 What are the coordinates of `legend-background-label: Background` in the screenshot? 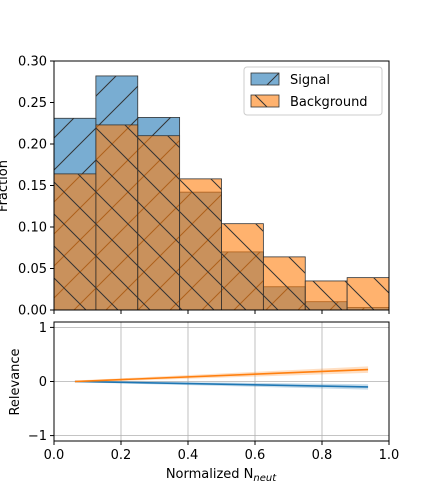 It's located at (329, 102).